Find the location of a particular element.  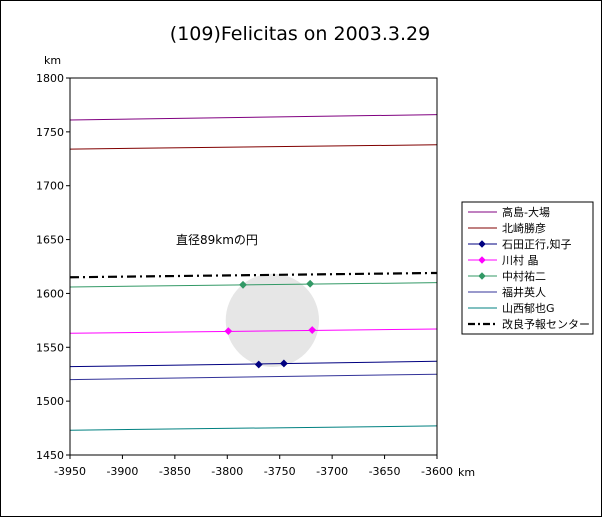

circle-layer is located at coordinates (272, 320).